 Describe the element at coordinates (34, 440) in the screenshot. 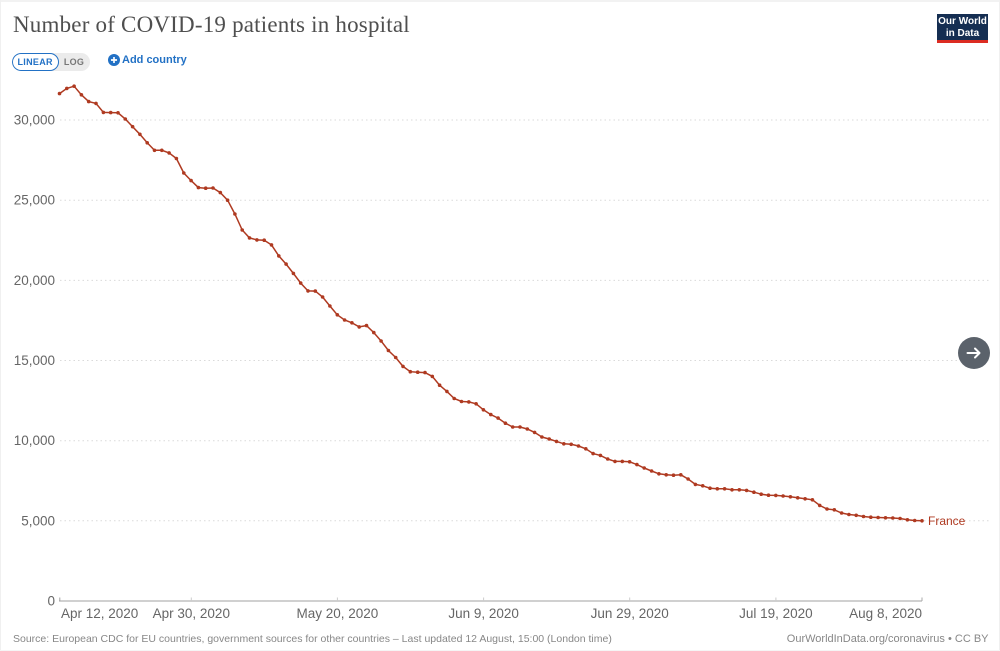

I see `svg-text: 10,000` at that location.